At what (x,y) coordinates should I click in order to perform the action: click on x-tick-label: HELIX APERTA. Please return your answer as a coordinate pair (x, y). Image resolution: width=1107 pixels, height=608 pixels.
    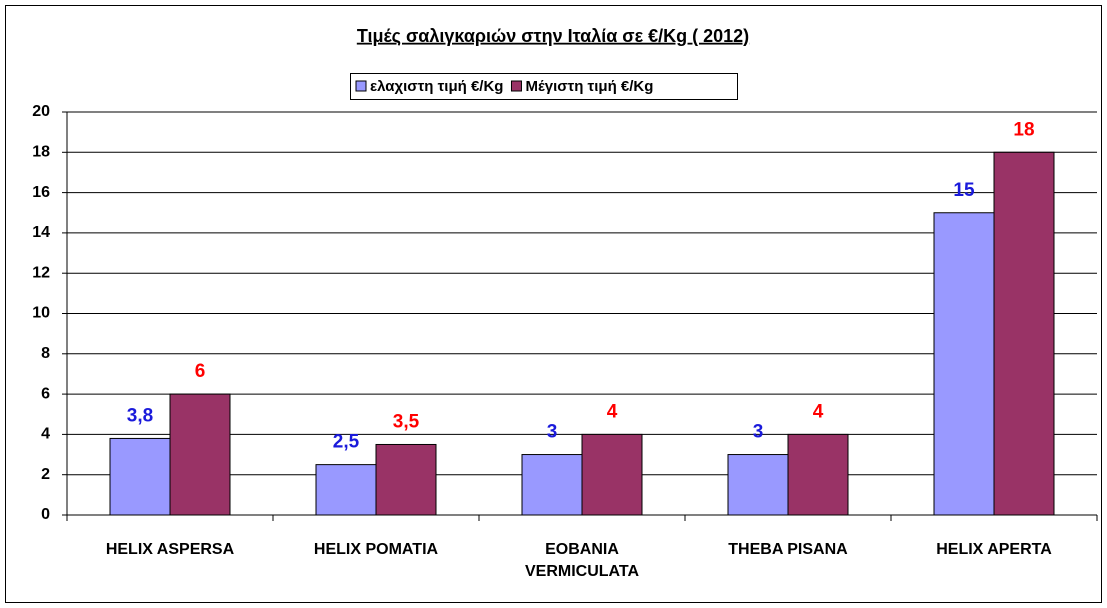
    Looking at the image, I should click on (994, 549).